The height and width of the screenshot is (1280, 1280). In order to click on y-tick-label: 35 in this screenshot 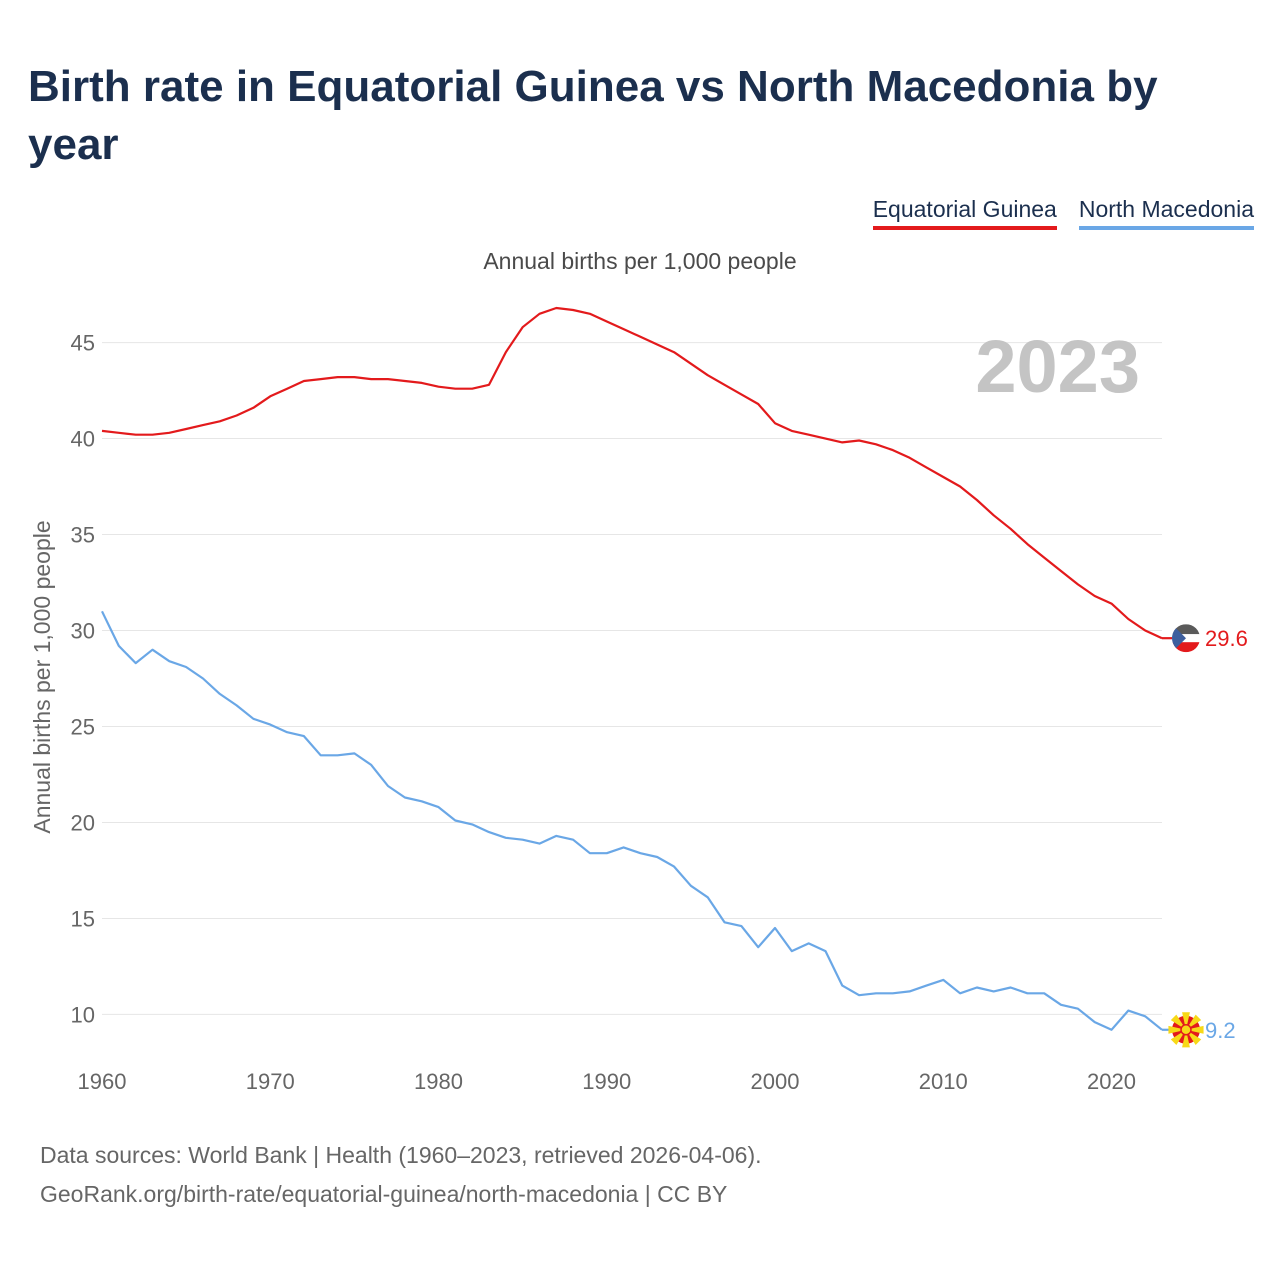, I will do `click(83, 535)`.